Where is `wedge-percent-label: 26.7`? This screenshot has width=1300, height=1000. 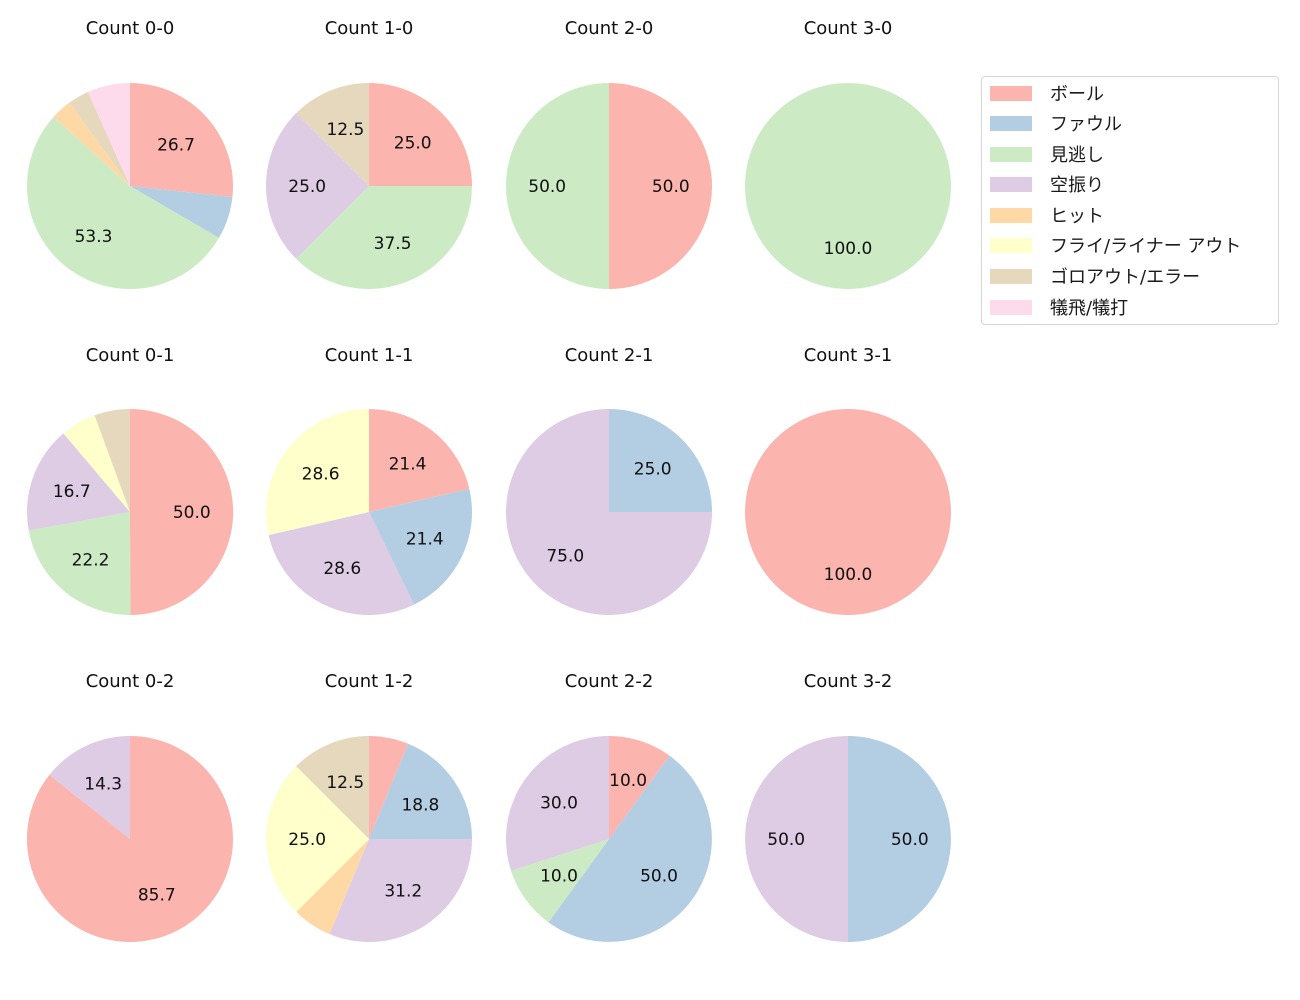 wedge-percent-label: 26.7 is located at coordinates (176, 146).